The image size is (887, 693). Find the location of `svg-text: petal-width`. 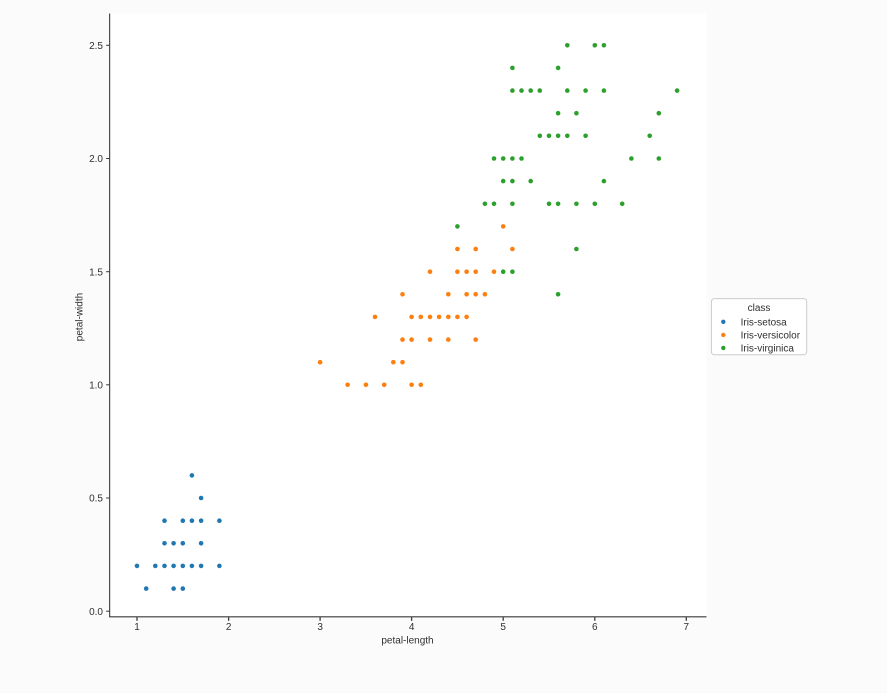

svg-text: petal-width is located at coordinates (80, 317).